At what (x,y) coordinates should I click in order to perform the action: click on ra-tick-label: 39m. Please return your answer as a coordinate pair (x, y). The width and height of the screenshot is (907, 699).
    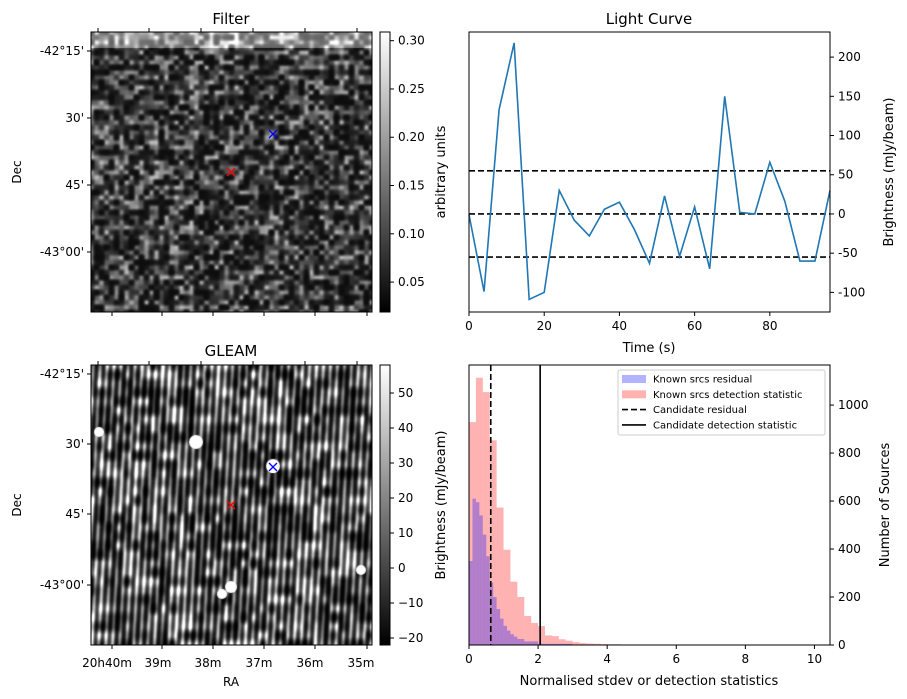
    Looking at the image, I should click on (158, 663).